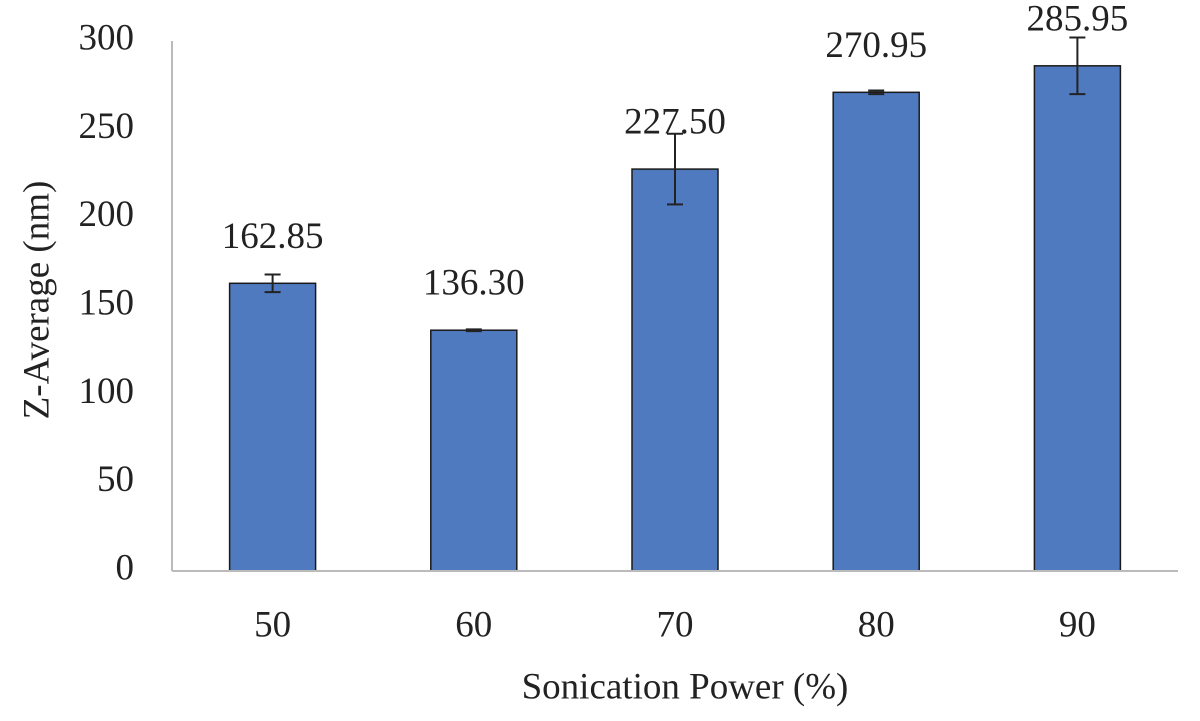 The image size is (1200, 721). Describe the element at coordinates (675, 624) in the screenshot. I see `x-tick-label: 70` at that location.